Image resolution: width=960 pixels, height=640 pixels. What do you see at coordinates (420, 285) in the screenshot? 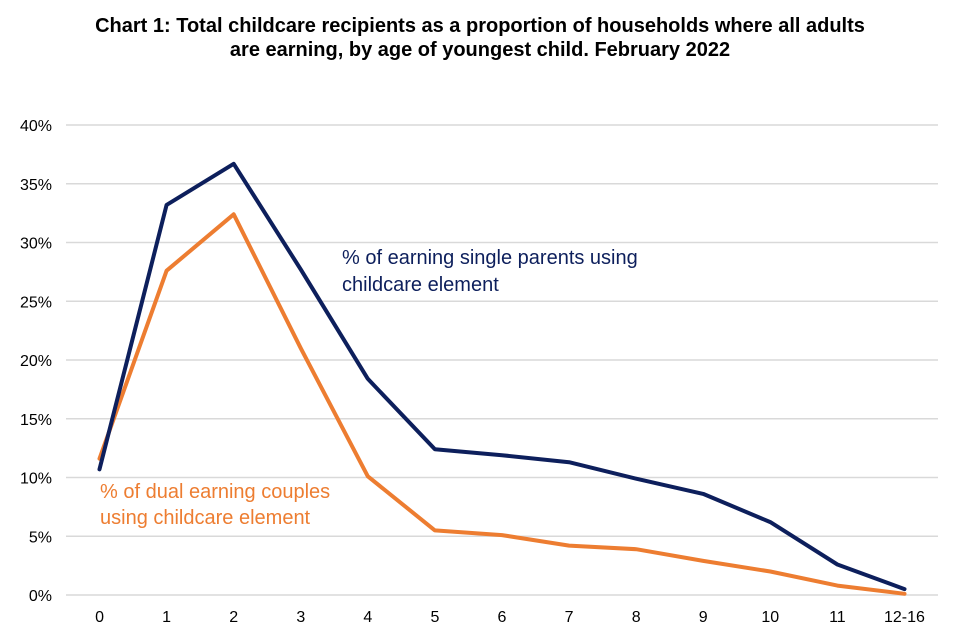
I see `series-label-single-parents-line-2: childcare element` at bounding box center [420, 285].